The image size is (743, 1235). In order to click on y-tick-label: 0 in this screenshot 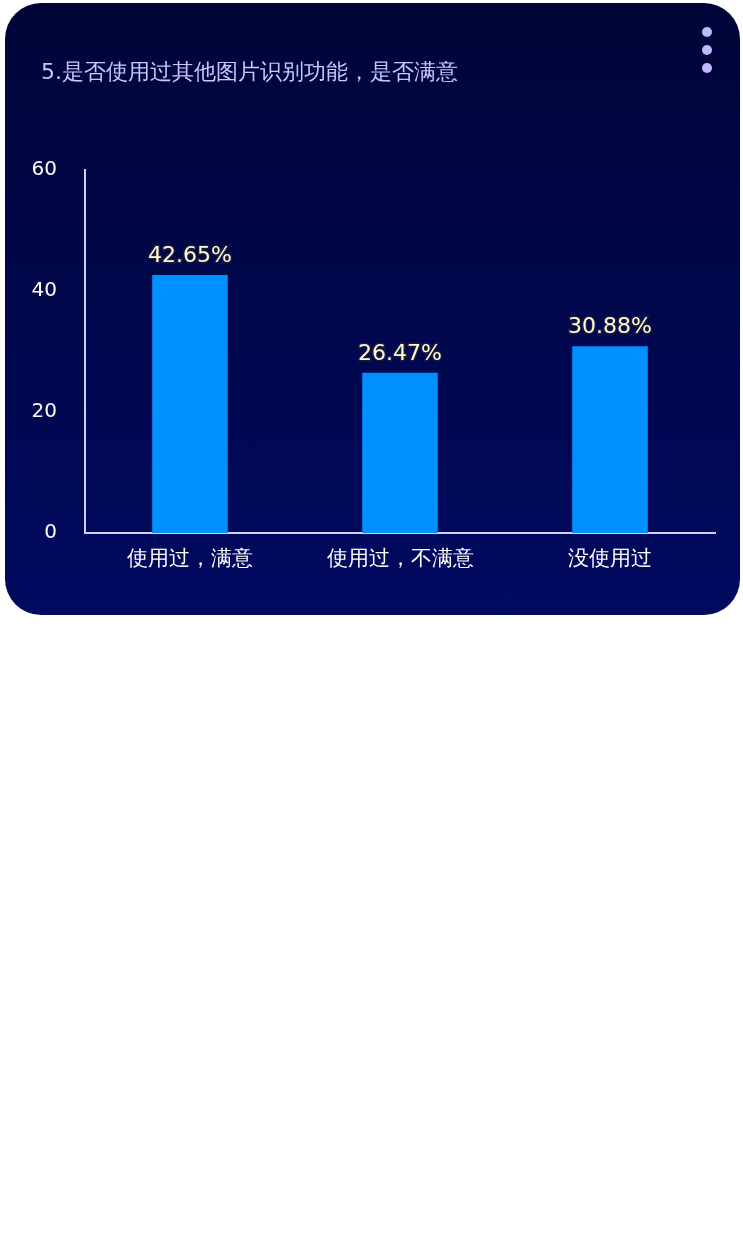, I will do `click(50, 531)`.